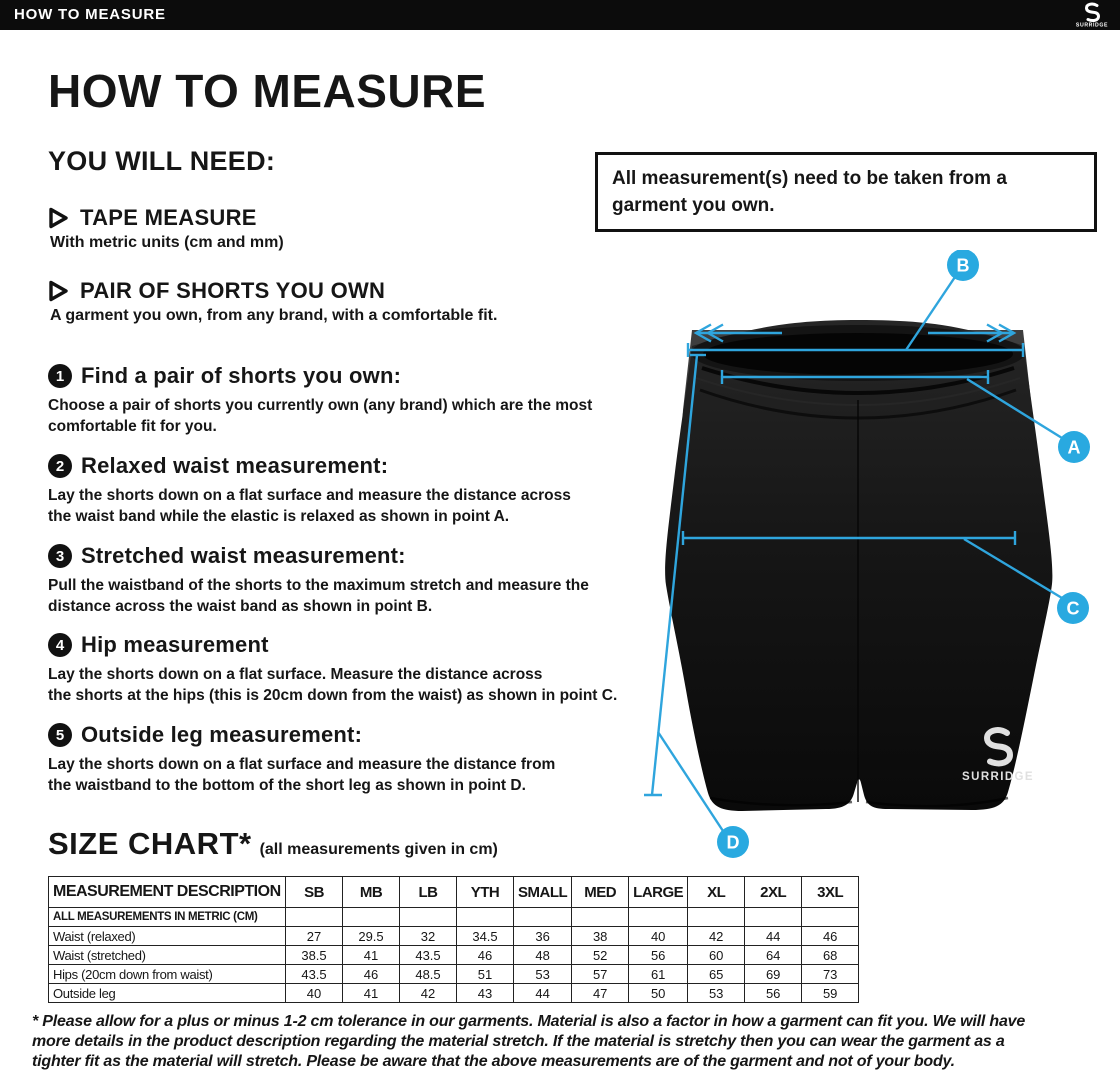  I want to click on point-c-marker: C, so click(1073, 608).